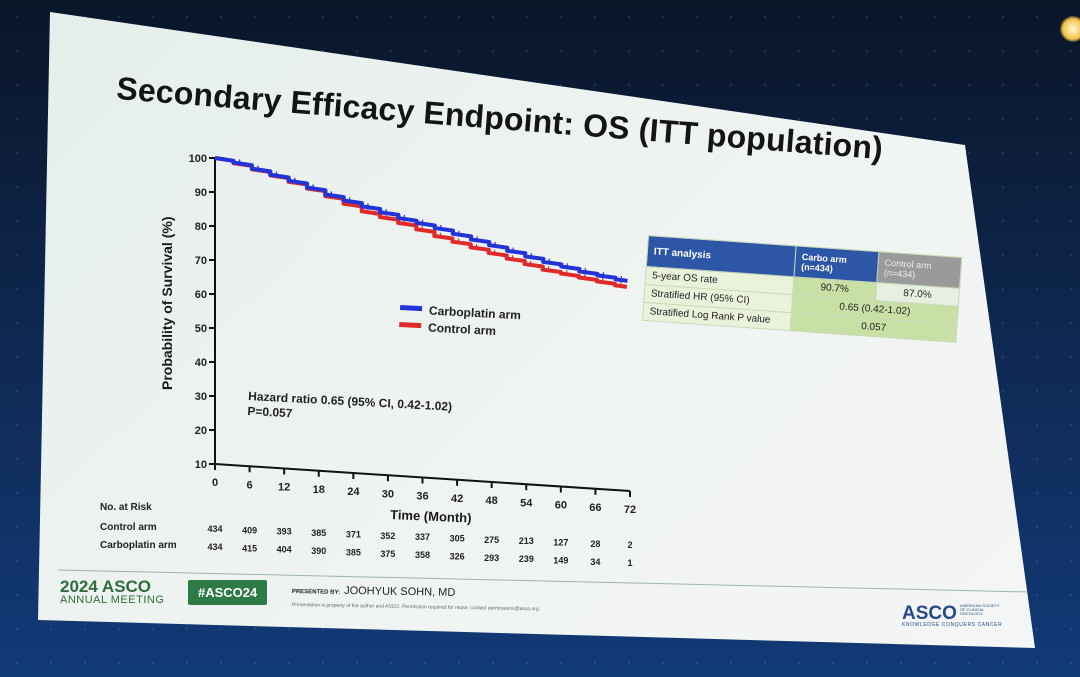  What do you see at coordinates (595, 562) in the screenshot?
I see `risk-value: 34` at bounding box center [595, 562].